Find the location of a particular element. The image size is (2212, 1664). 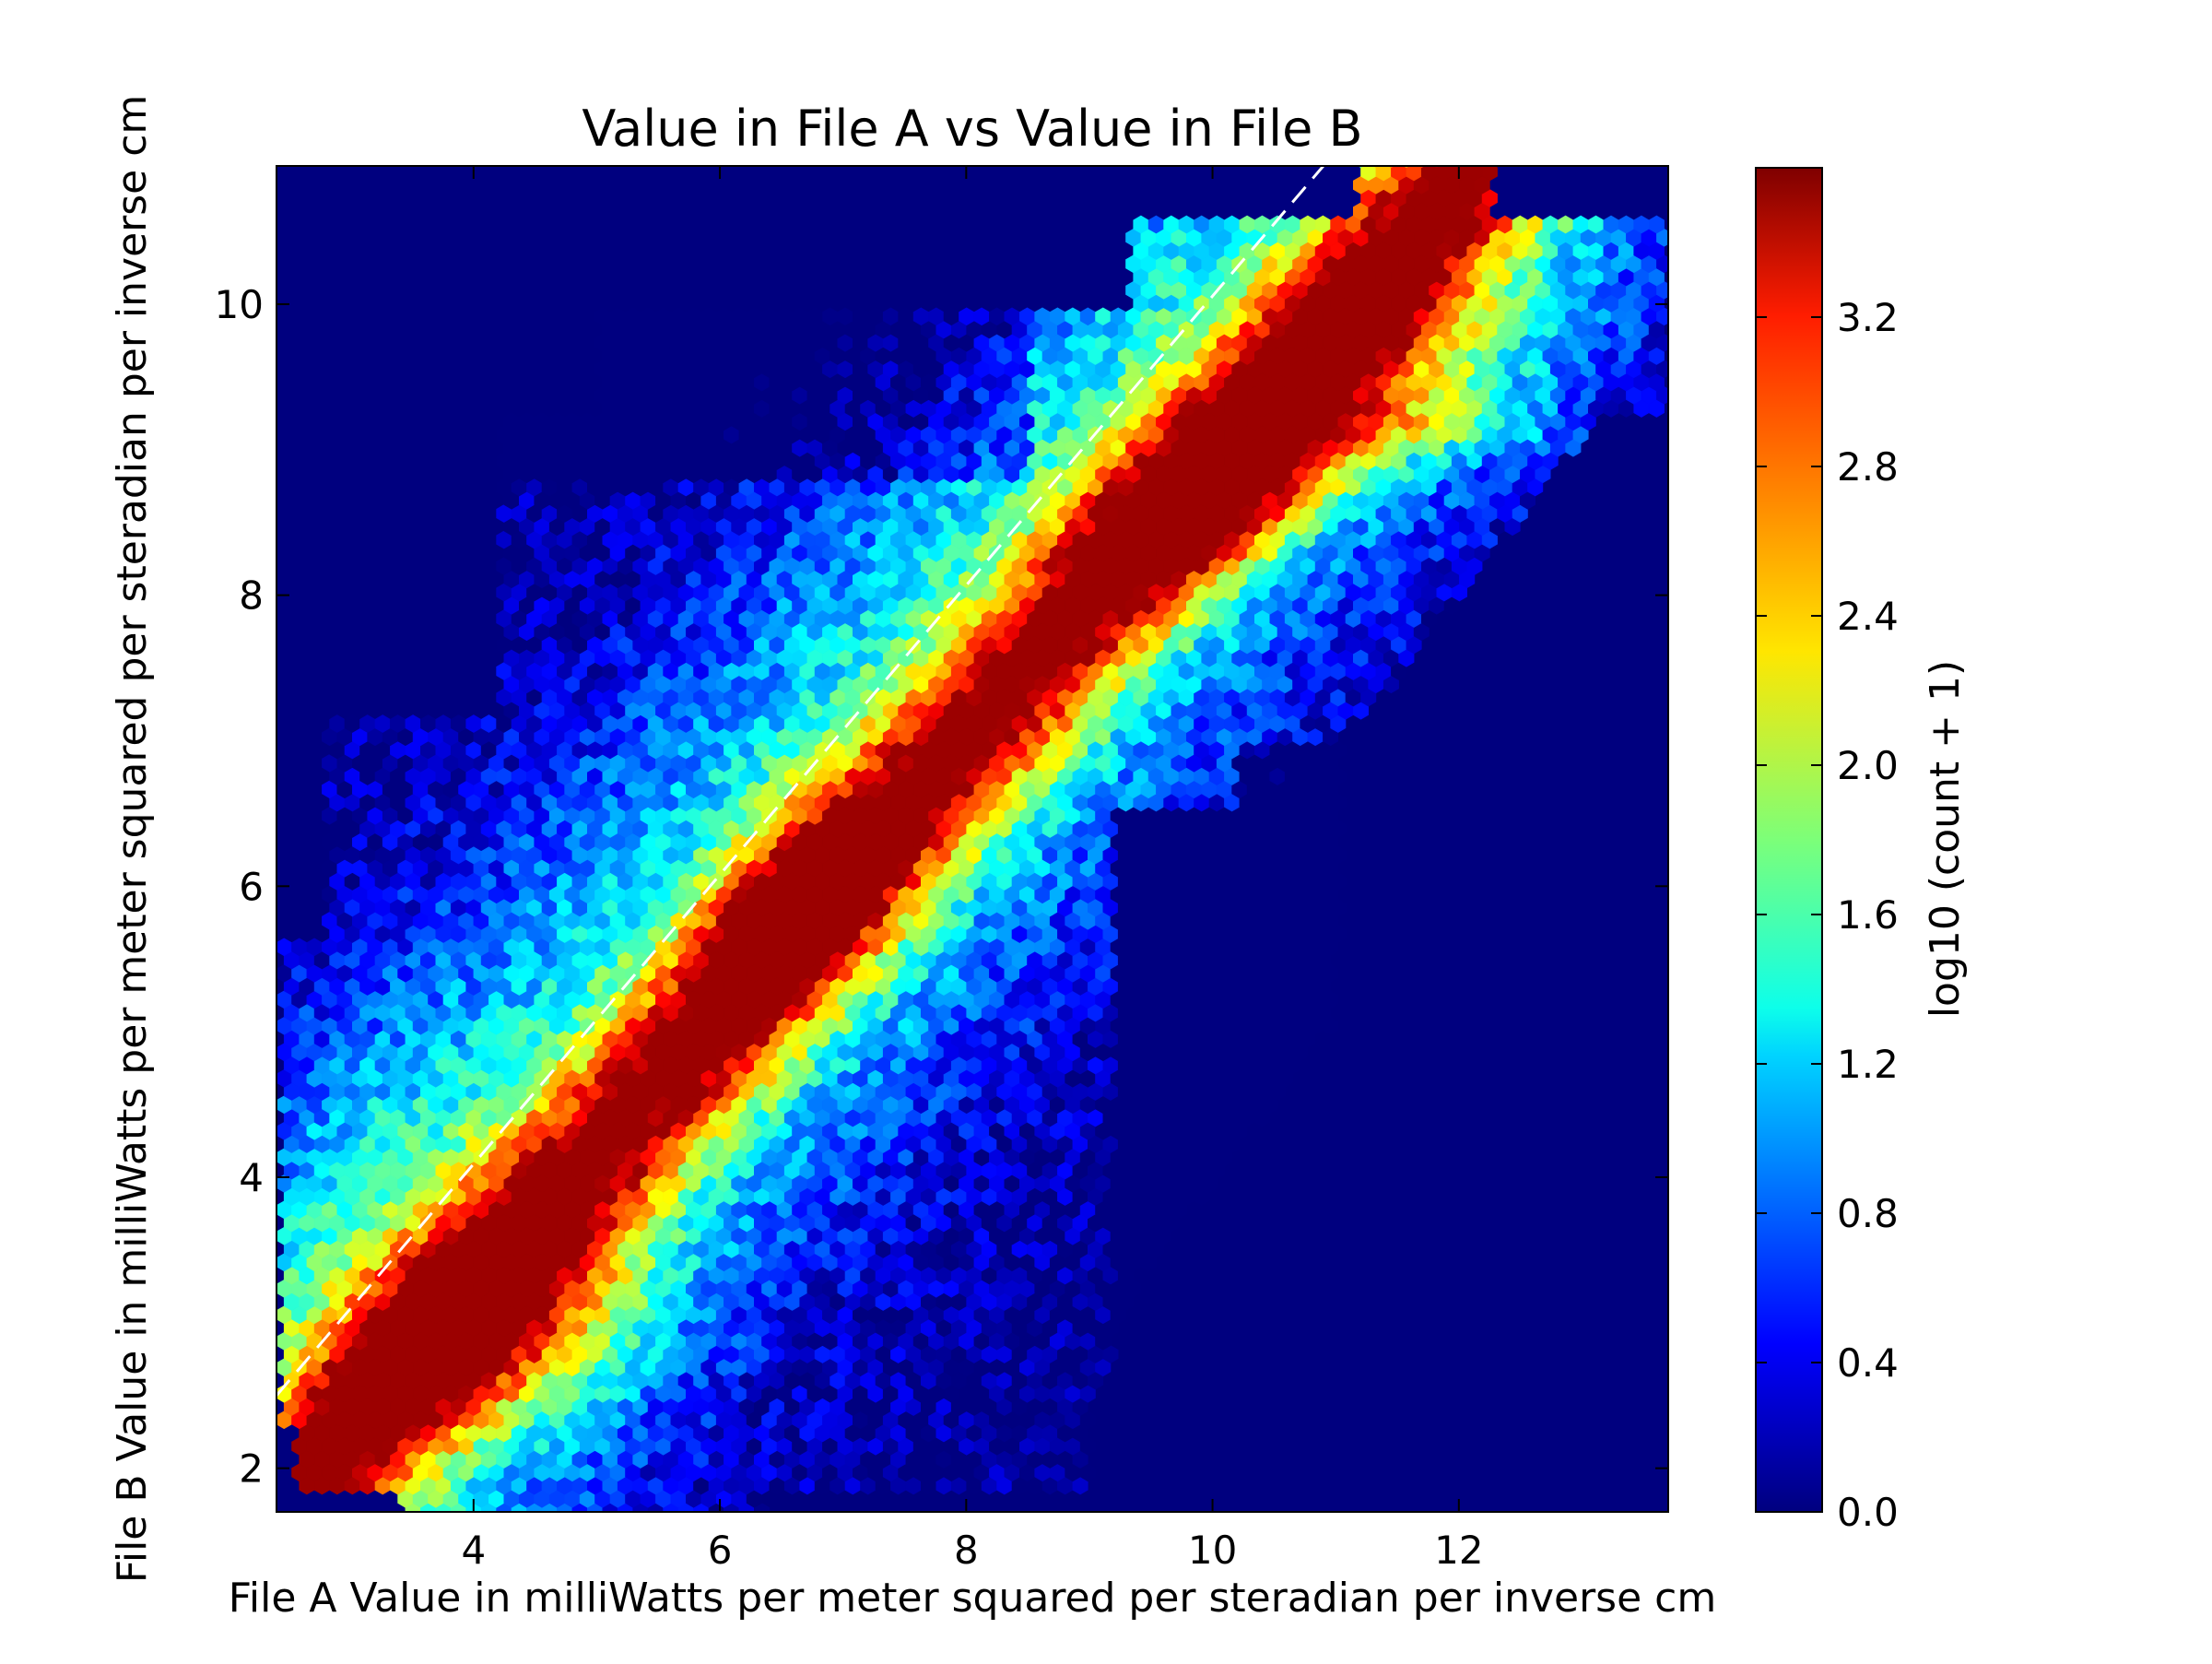

chart-title: Value in File A vs Value in File B is located at coordinates (972, 129).